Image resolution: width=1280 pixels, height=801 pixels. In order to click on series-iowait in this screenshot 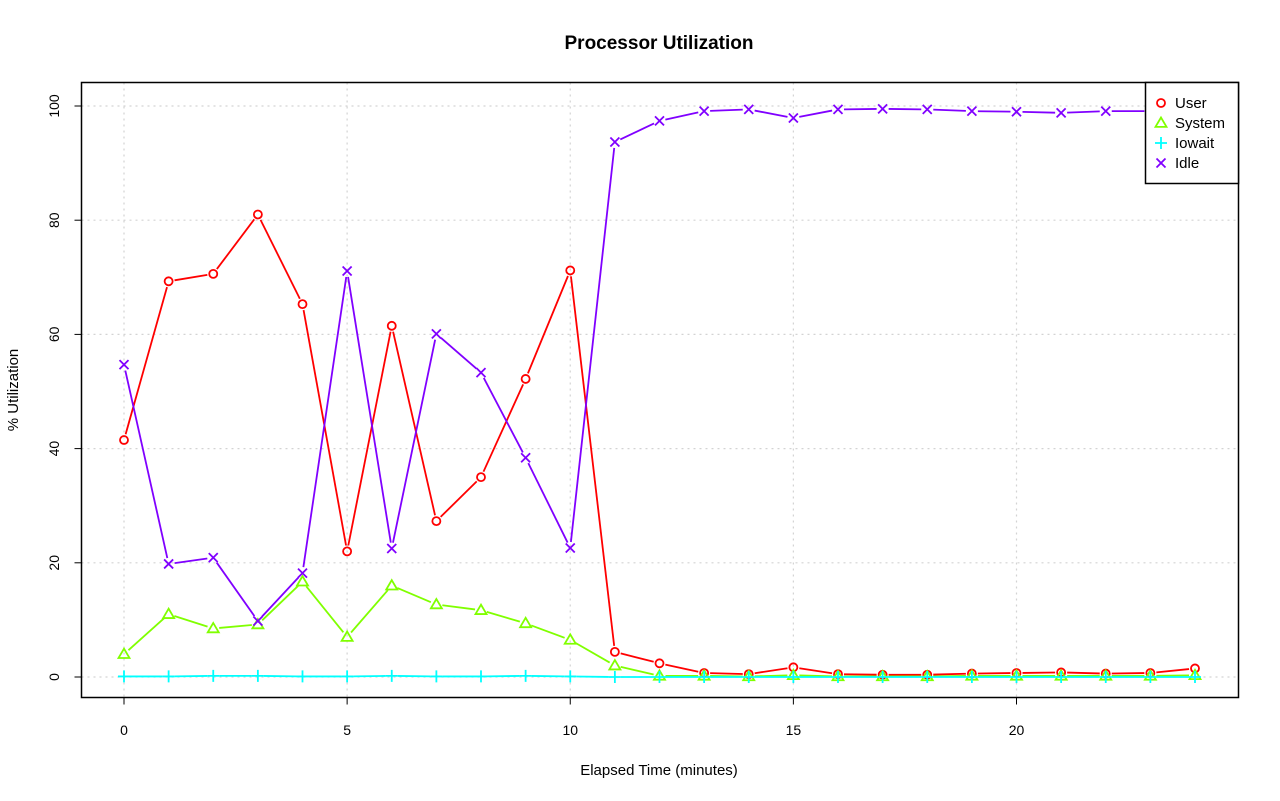, I will do `click(659, 676)`.